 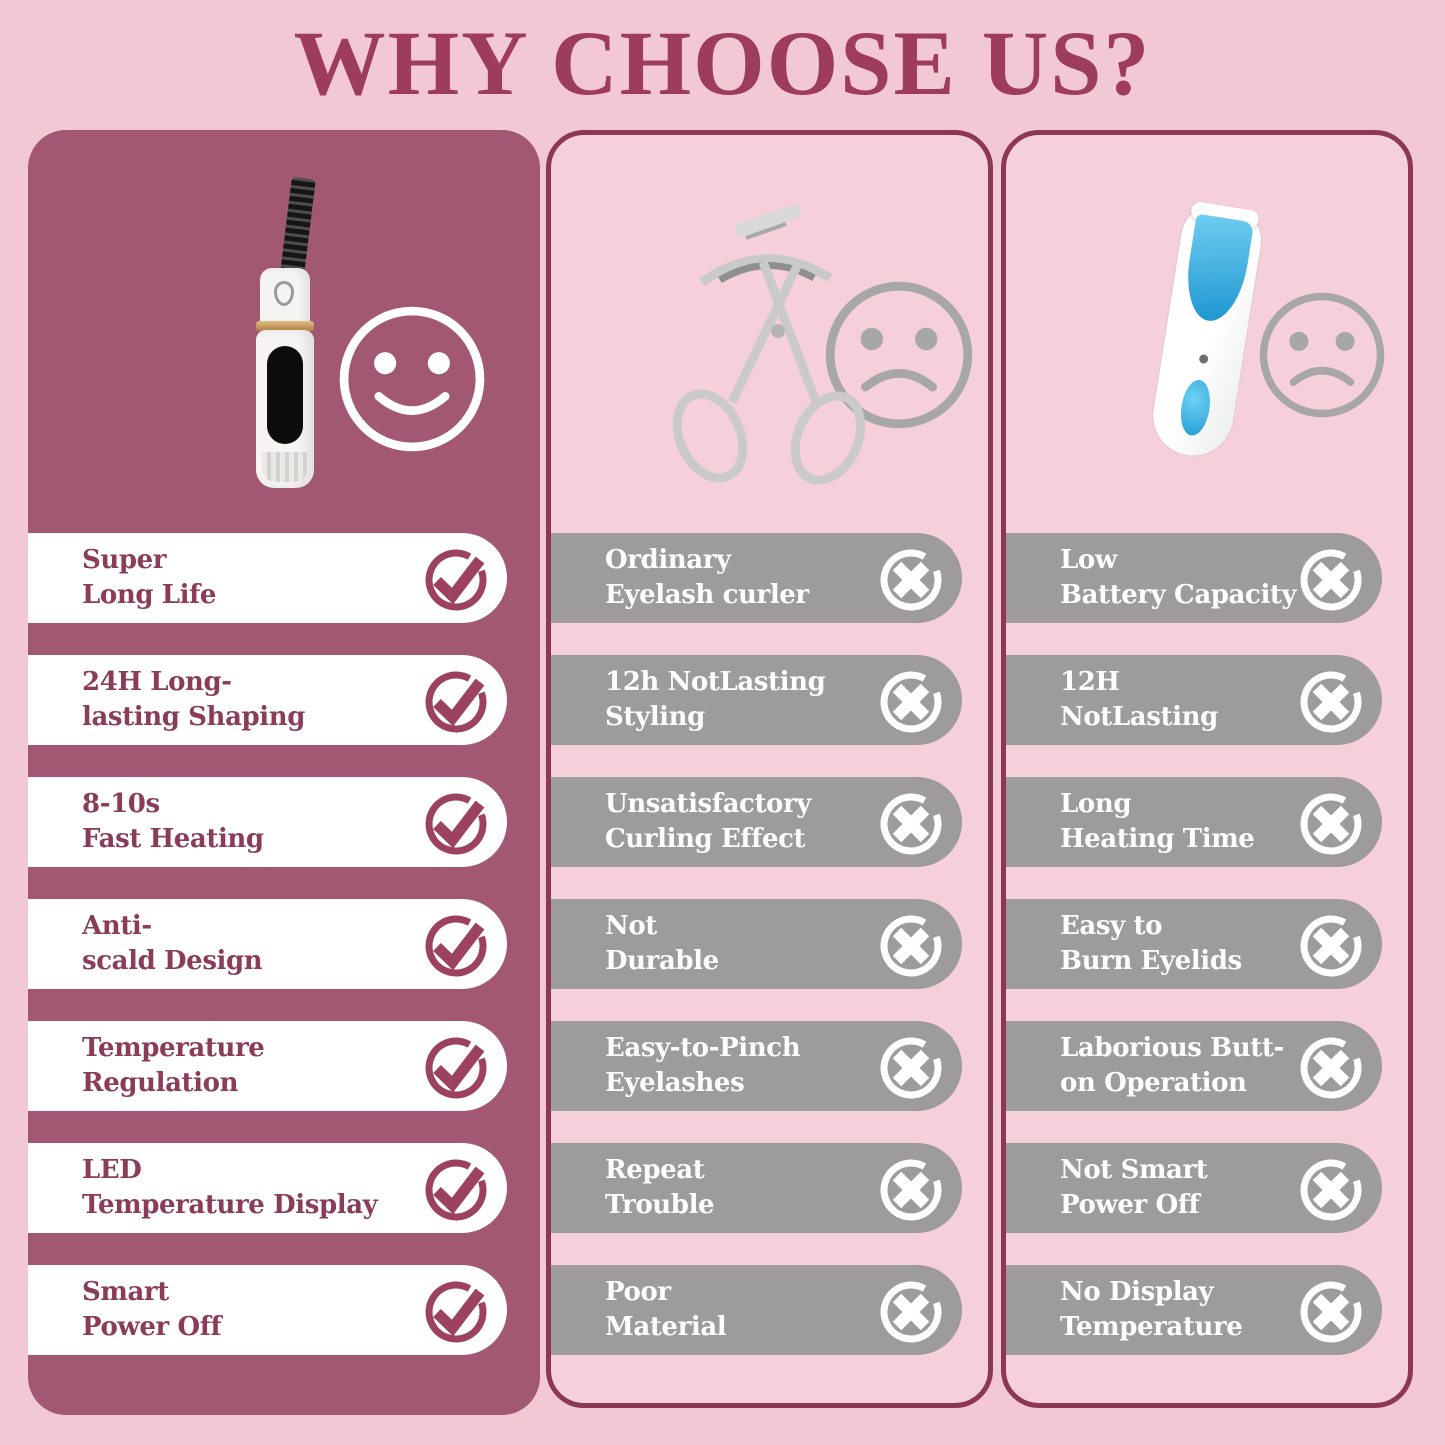 I want to click on feature-text-line2: Trouble, so click(x=660, y=1205).